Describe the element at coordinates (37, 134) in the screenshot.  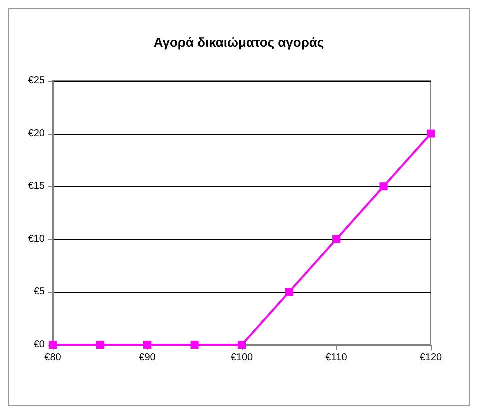
I see `y-tick-label: €20` at that location.